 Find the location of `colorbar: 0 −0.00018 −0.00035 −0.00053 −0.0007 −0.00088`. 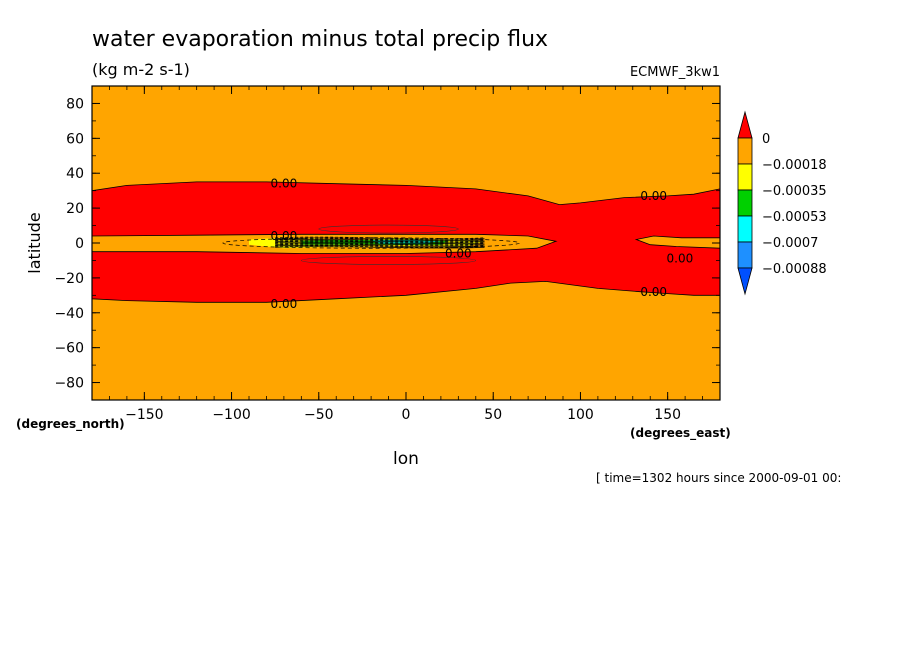

colorbar: 0 −0.00018 −0.00035 −0.00053 −0.0007 −0.00088 is located at coordinates (782, 203).